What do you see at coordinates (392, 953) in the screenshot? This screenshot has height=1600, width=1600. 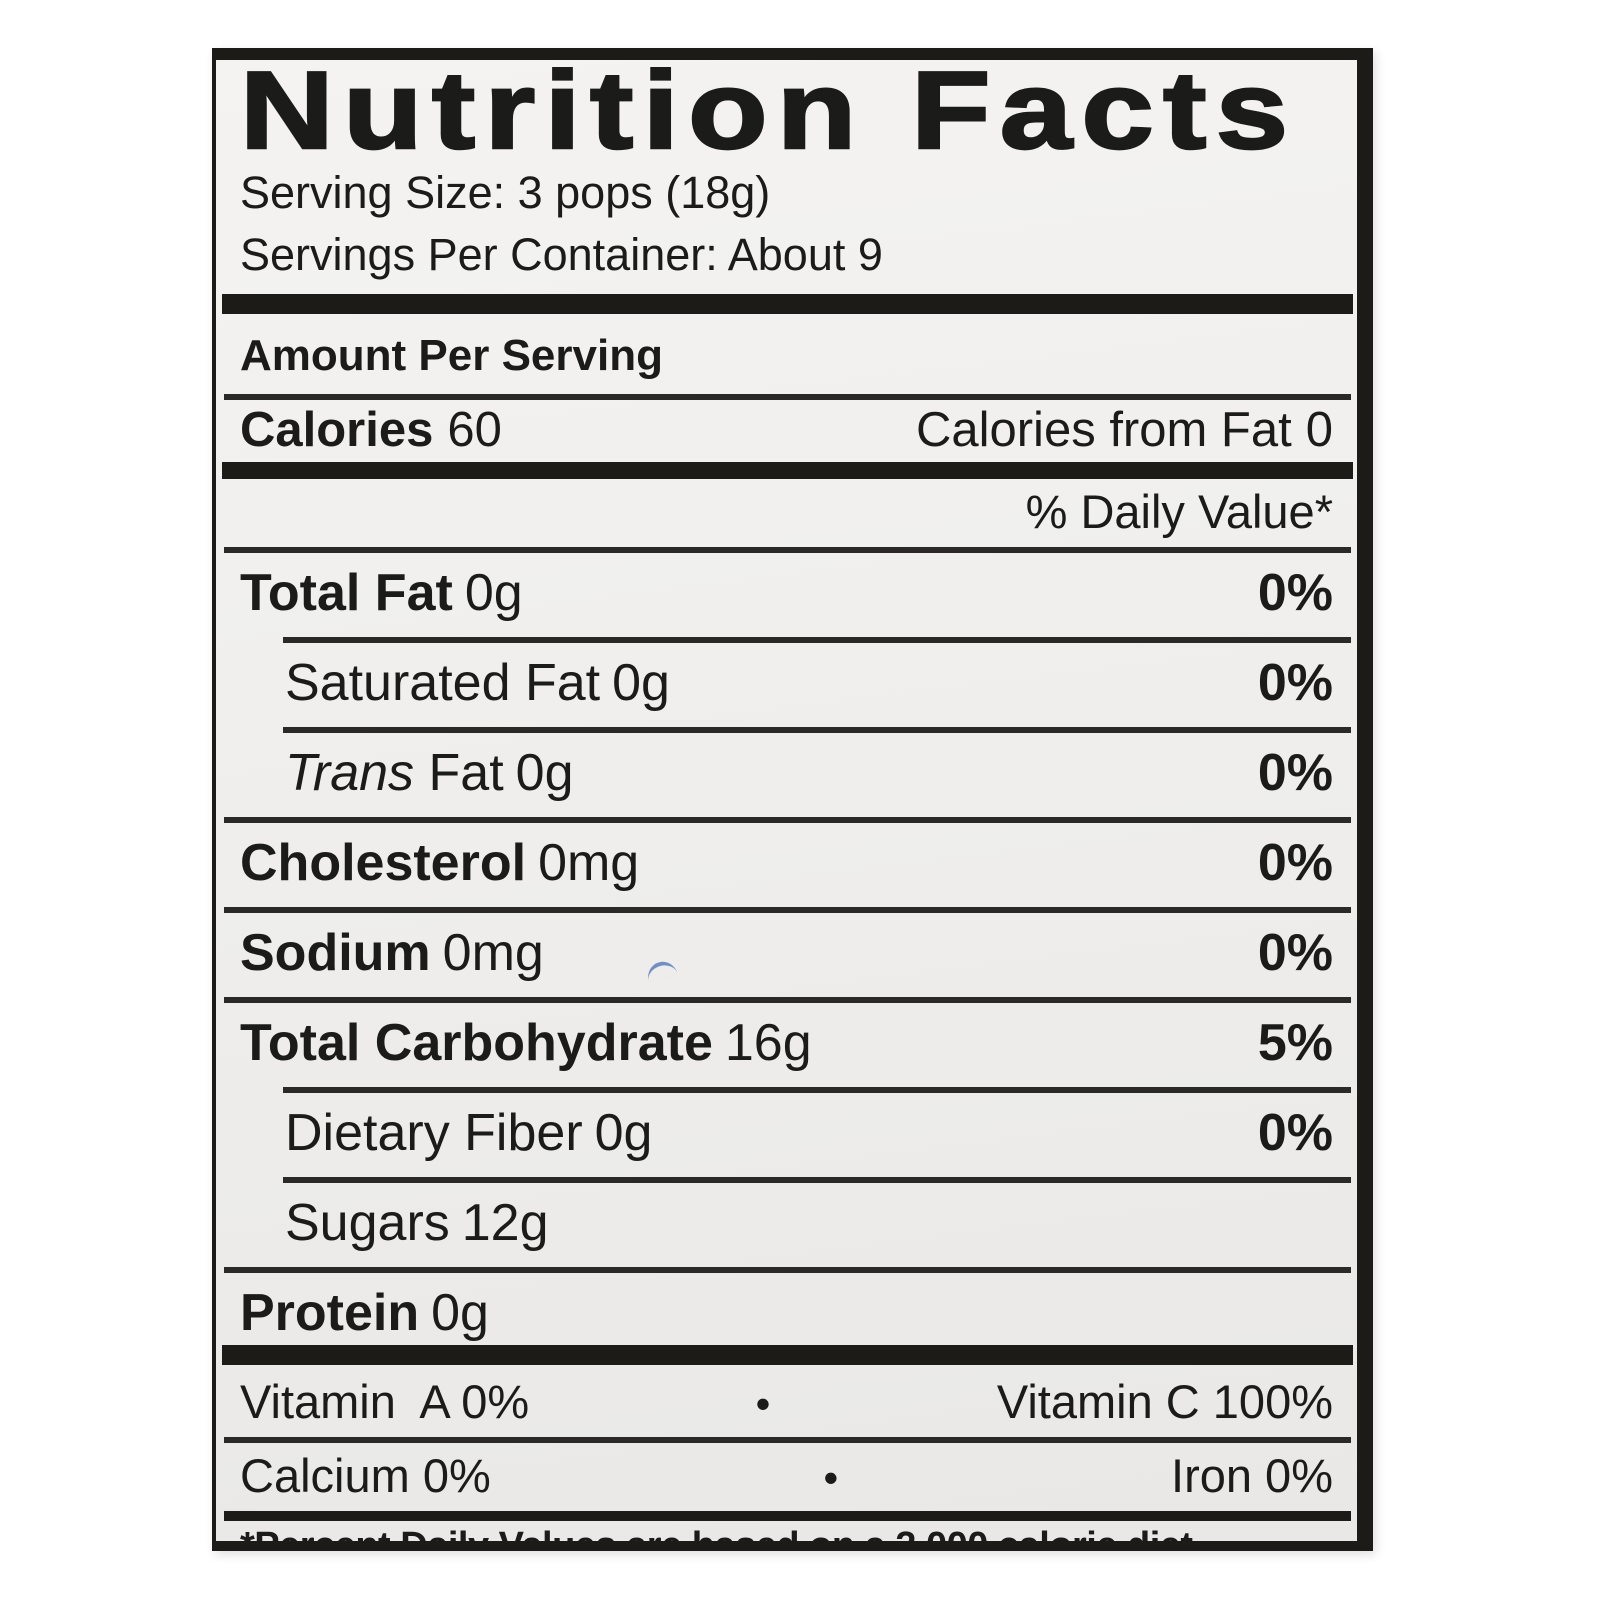 I see `nutrient-name: Sodium 0mg` at bounding box center [392, 953].